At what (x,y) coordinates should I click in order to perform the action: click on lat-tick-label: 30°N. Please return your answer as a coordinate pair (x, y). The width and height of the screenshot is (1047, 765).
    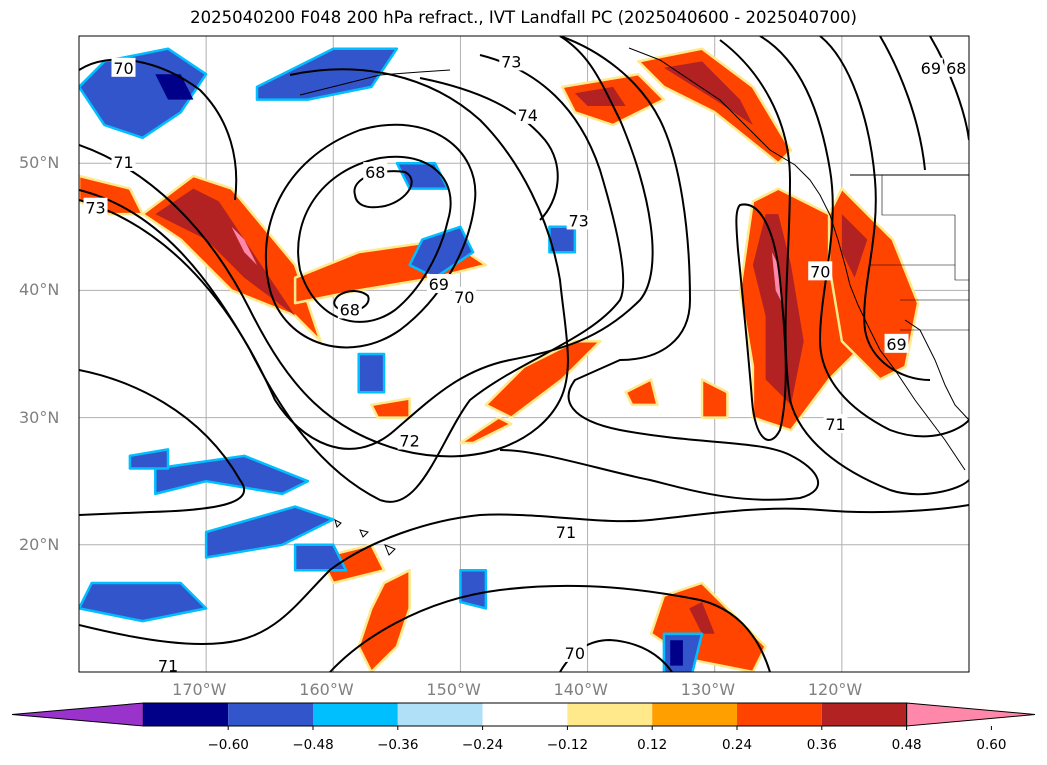
    Looking at the image, I should click on (39, 417).